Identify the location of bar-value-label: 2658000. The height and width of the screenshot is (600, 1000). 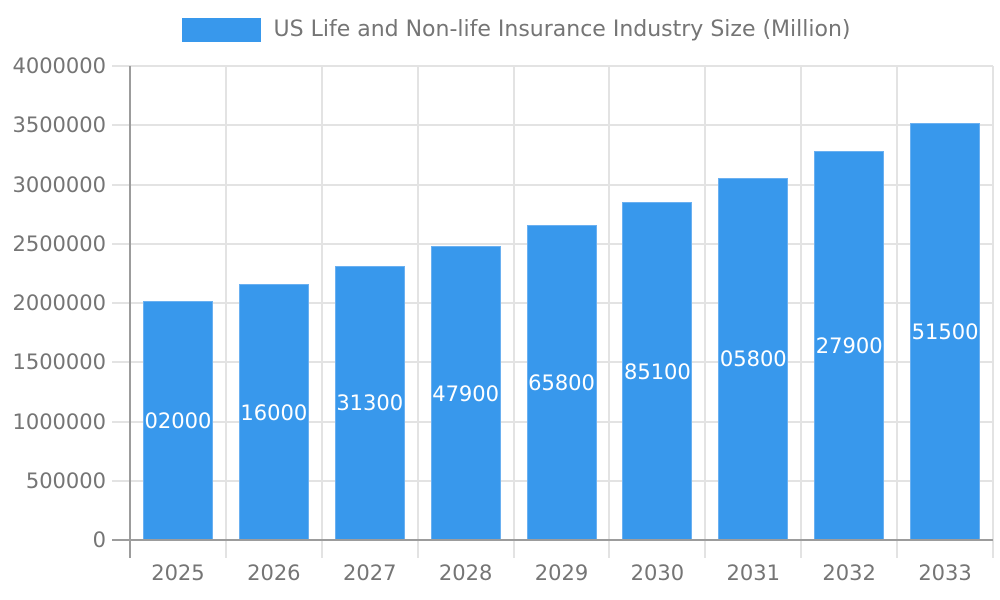
(562, 383).